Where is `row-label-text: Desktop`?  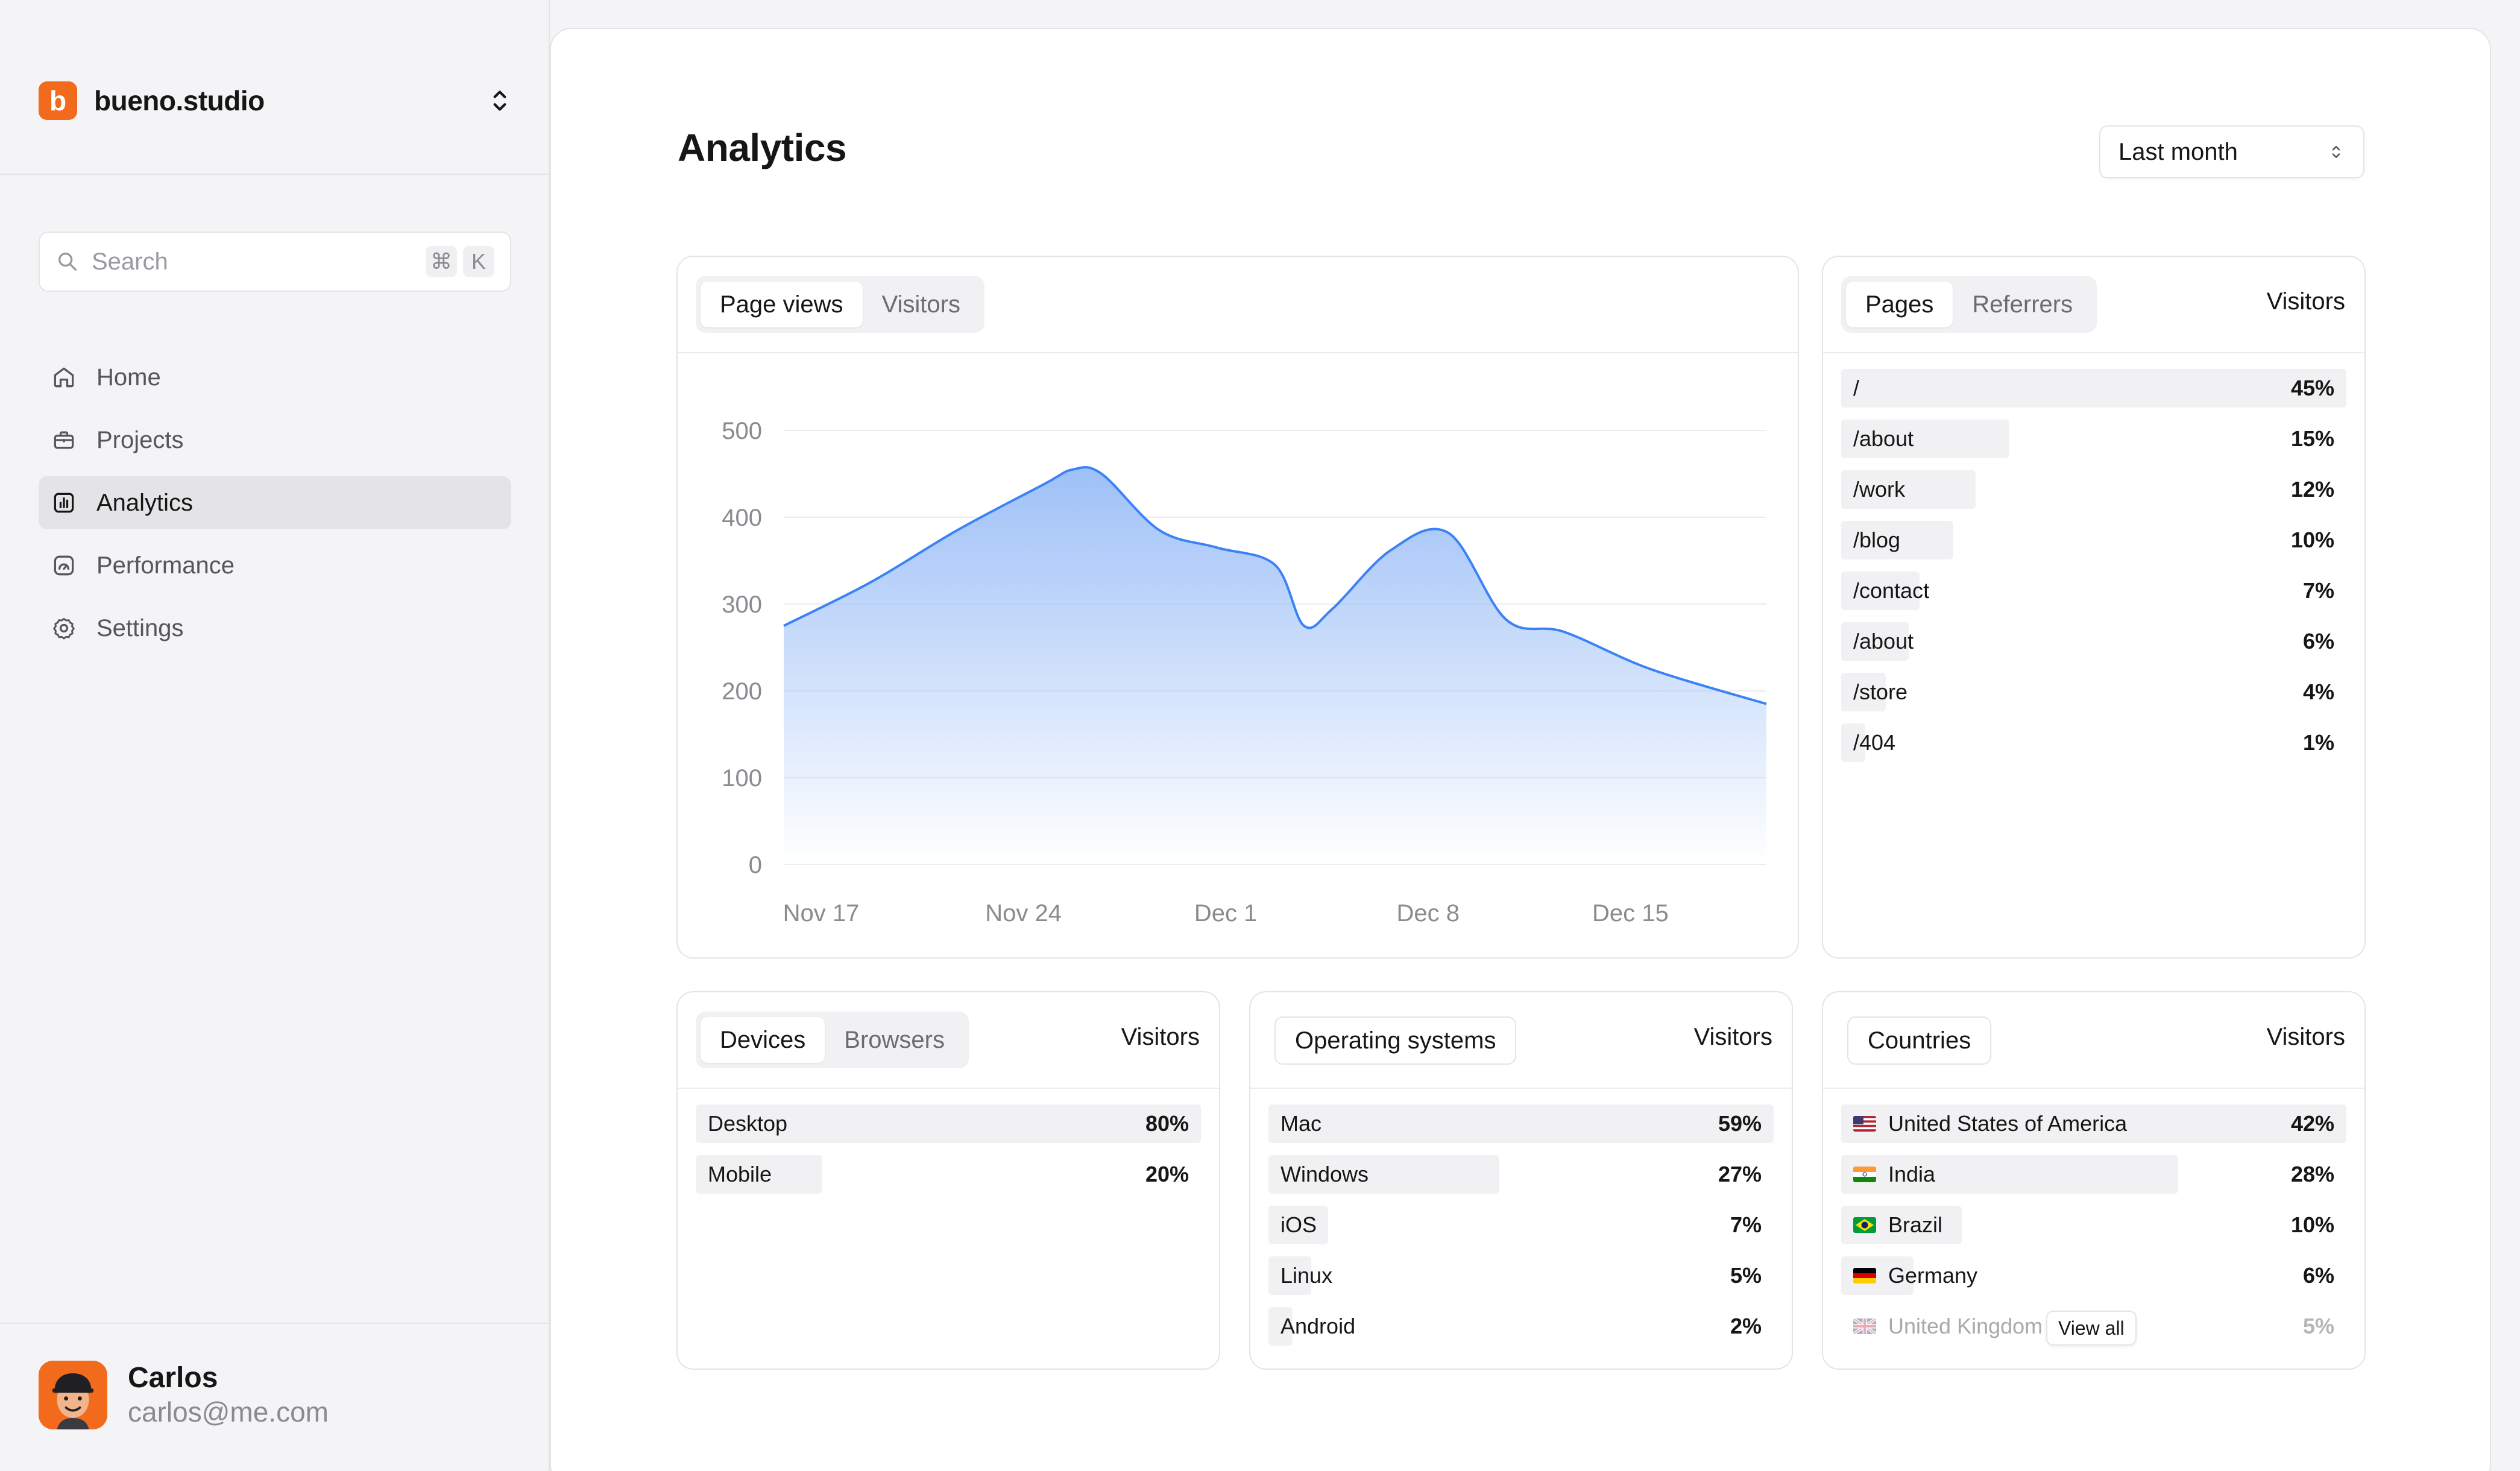 row-label-text: Desktop is located at coordinates (748, 1123).